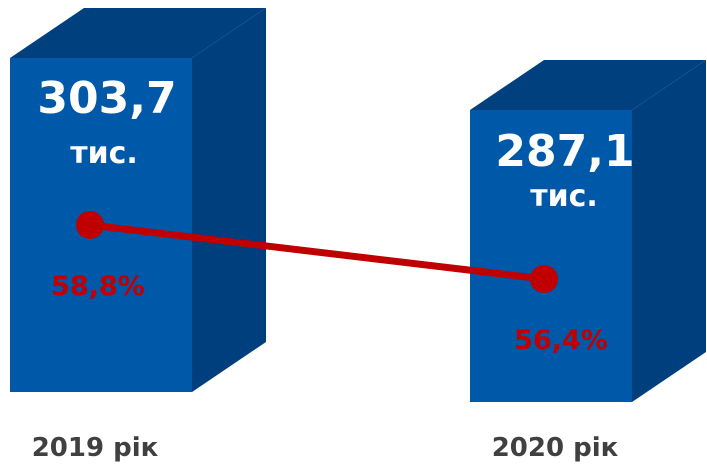  Describe the element at coordinates (317, 252) in the screenshot. I see `share-trend-line` at that location.